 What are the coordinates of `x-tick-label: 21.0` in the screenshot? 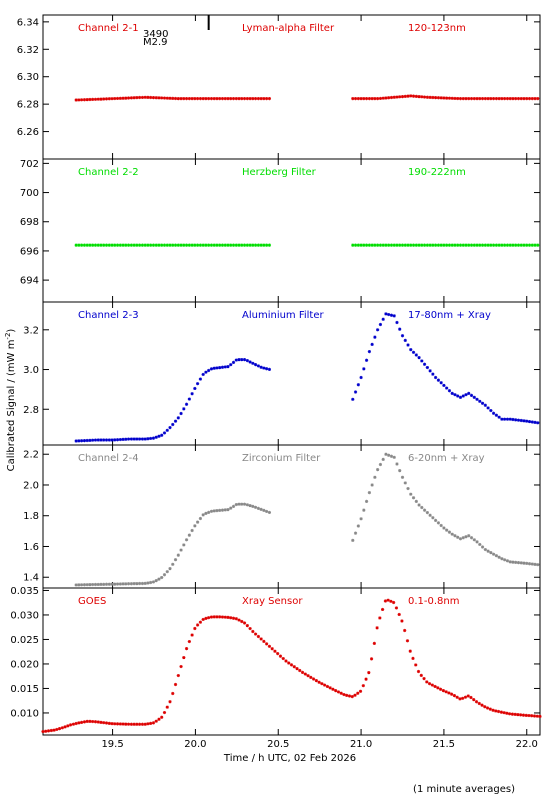 It's located at (361, 744).